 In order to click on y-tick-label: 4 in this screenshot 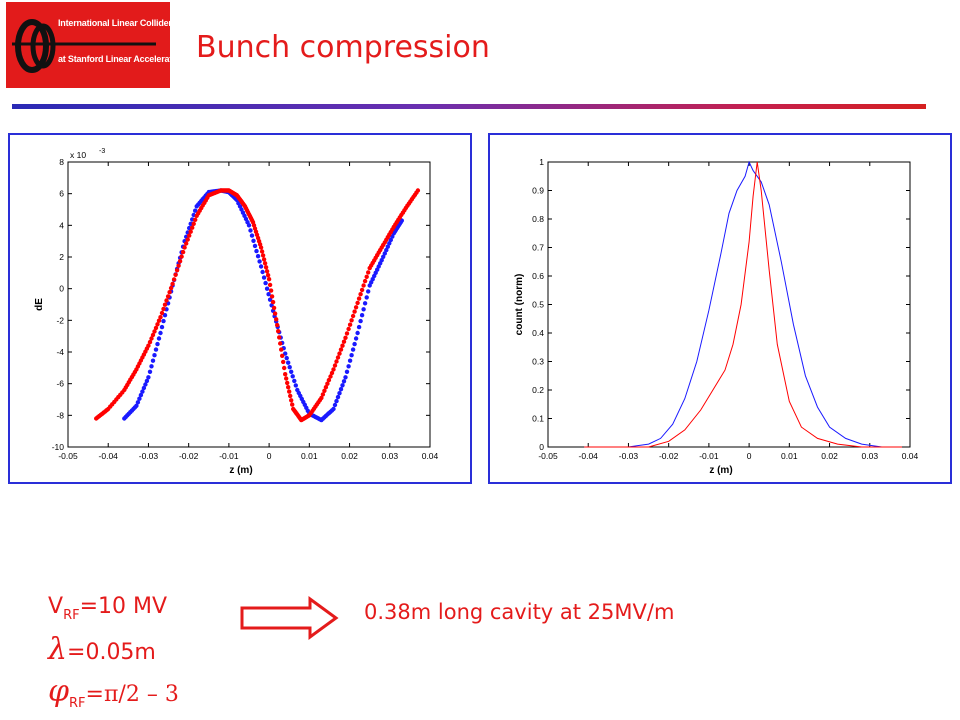, I will do `click(61, 225)`.